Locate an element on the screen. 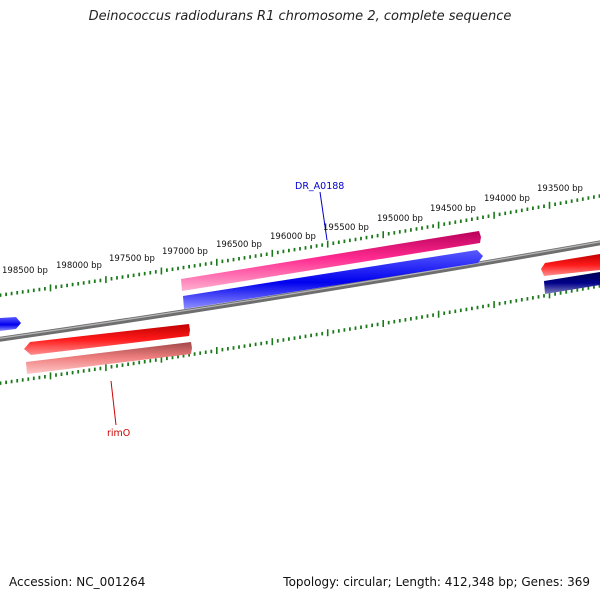 This screenshot has width=600, height=600. ruler-label-197000: 197000 bp is located at coordinates (185, 252).